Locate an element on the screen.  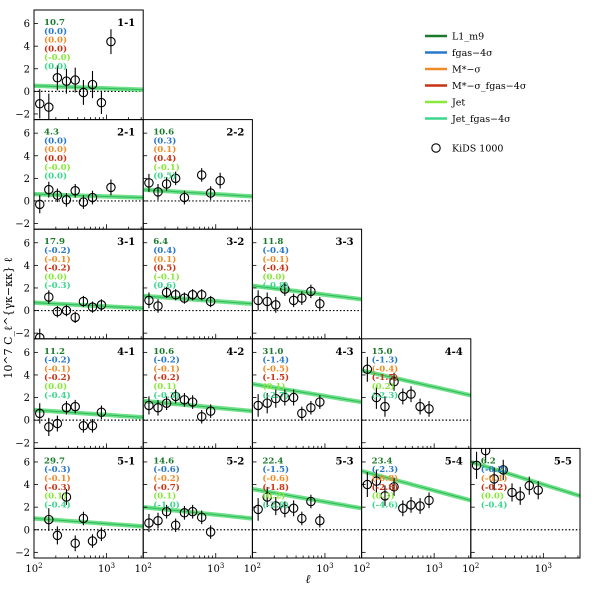
stat-value: (-2.8) is located at coordinates (275, 504).